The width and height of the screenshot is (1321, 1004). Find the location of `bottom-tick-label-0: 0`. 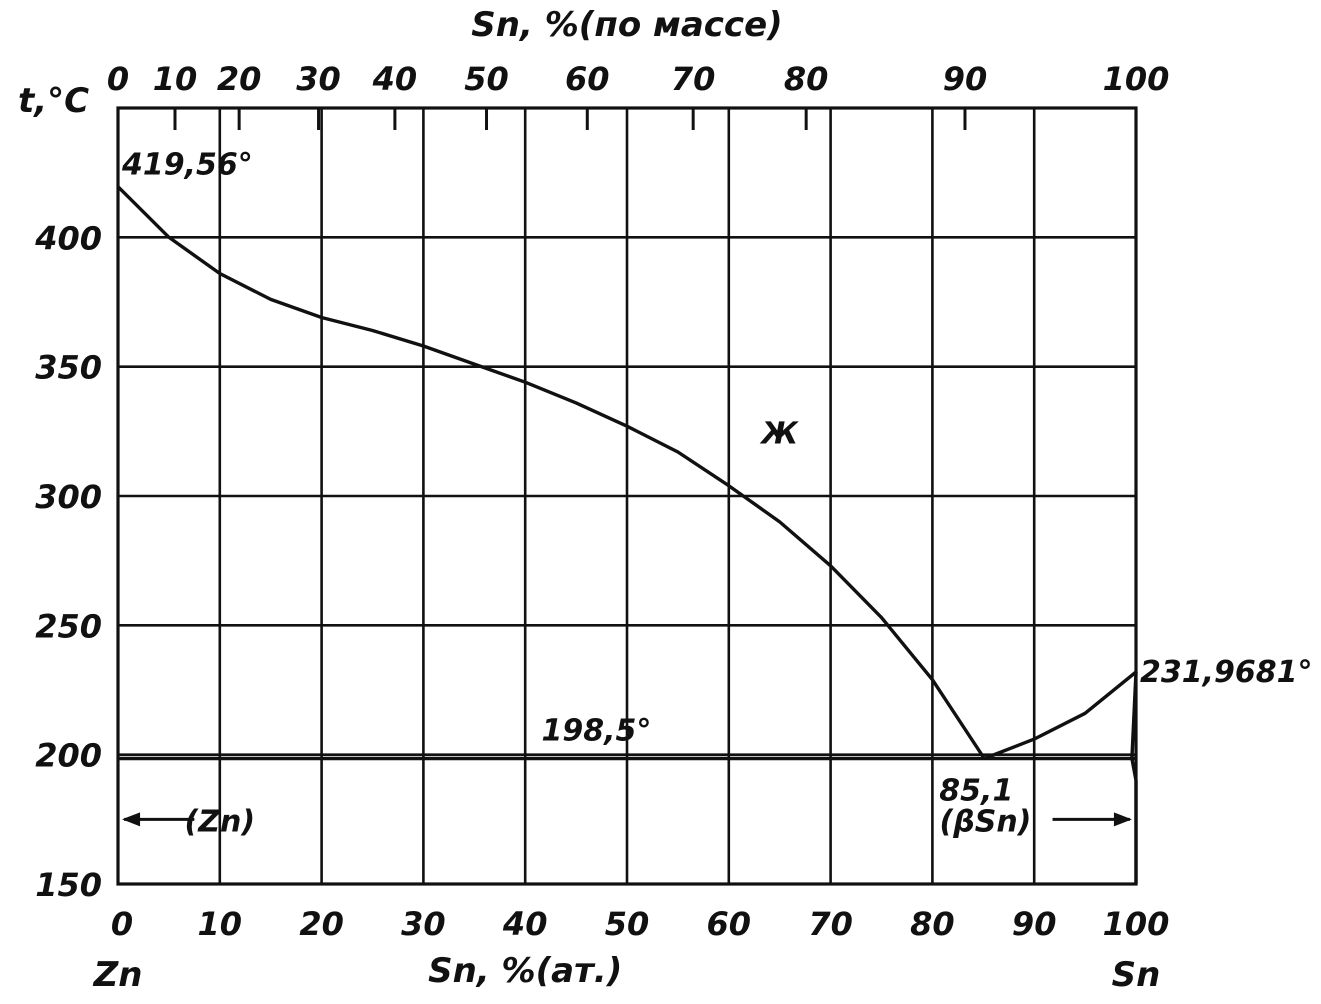

bottom-tick-label-0: 0 is located at coordinates (122, 924).